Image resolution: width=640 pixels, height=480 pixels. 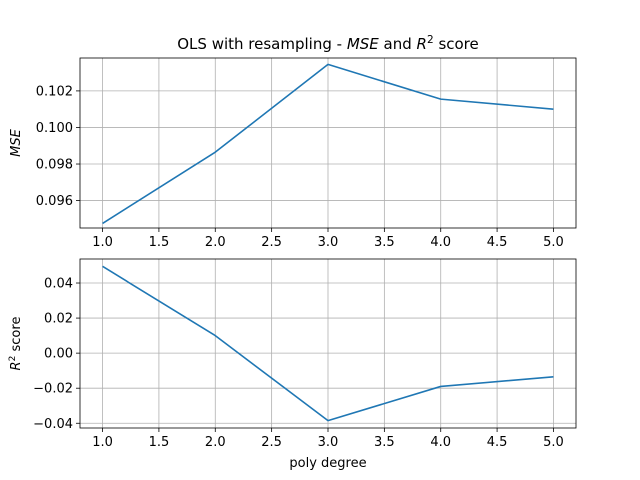 I want to click on chart-title-part: MSE, so click(x=363, y=44).